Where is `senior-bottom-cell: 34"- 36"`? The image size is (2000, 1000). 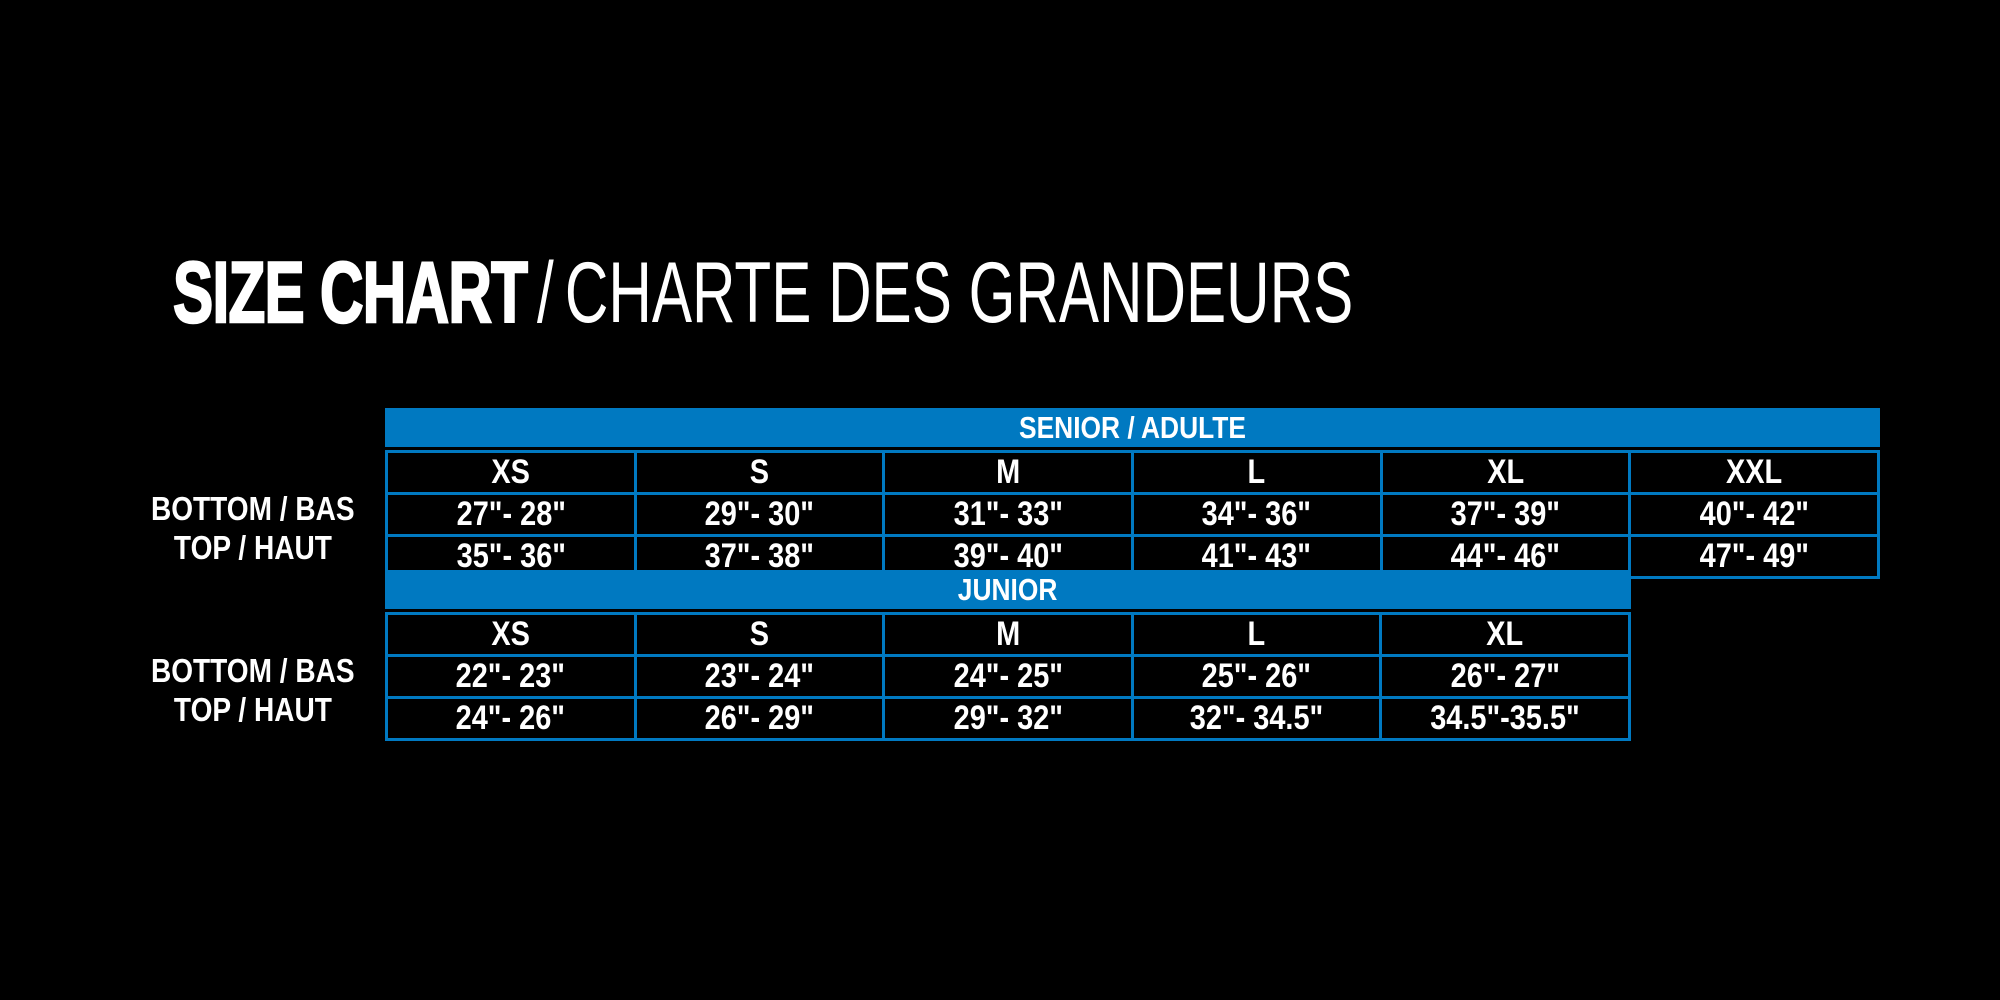
senior-bottom-cell: 34"- 36" is located at coordinates (1256, 514).